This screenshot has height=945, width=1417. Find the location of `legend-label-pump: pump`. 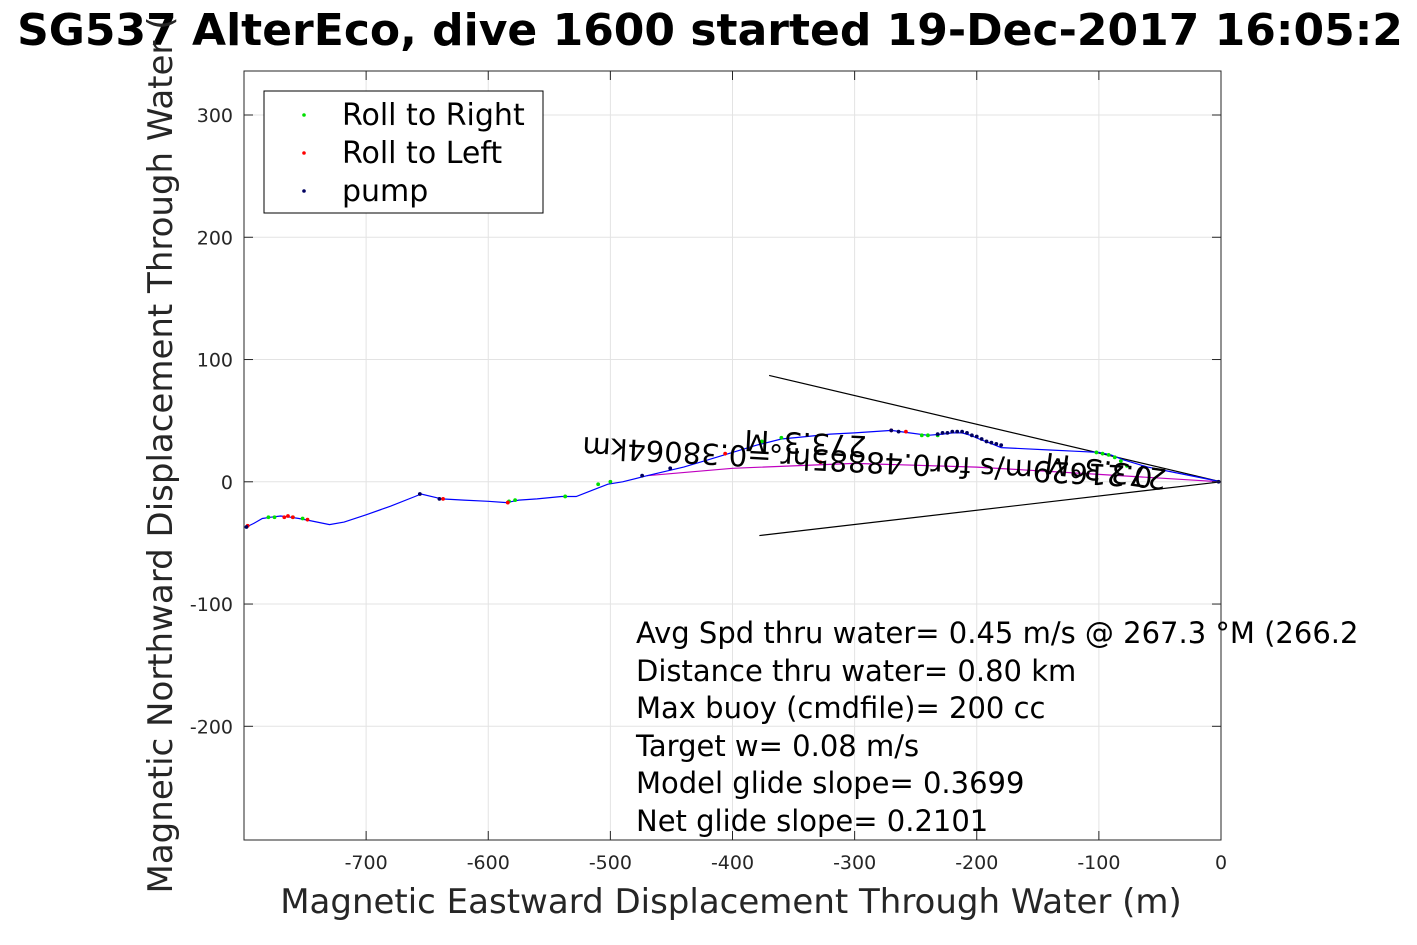

legend-label-pump: pump is located at coordinates (385, 191).